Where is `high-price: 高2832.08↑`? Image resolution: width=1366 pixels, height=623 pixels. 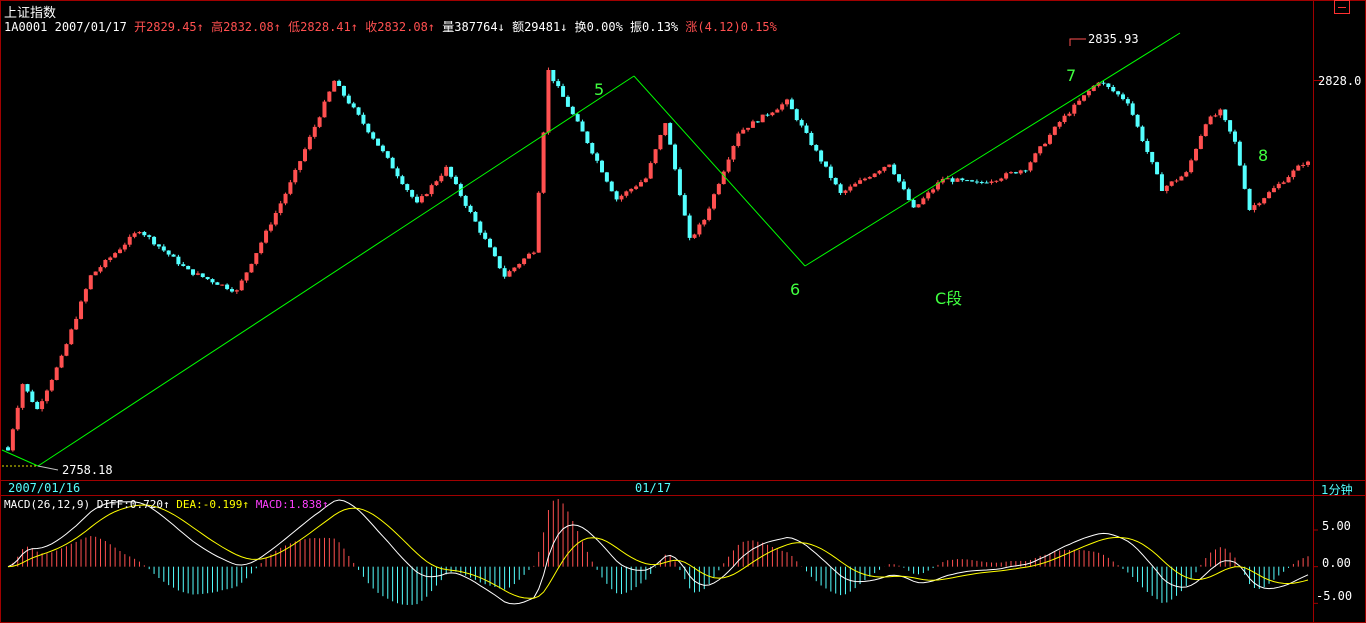 high-price: 高2832.08↑ is located at coordinates (246, 27).